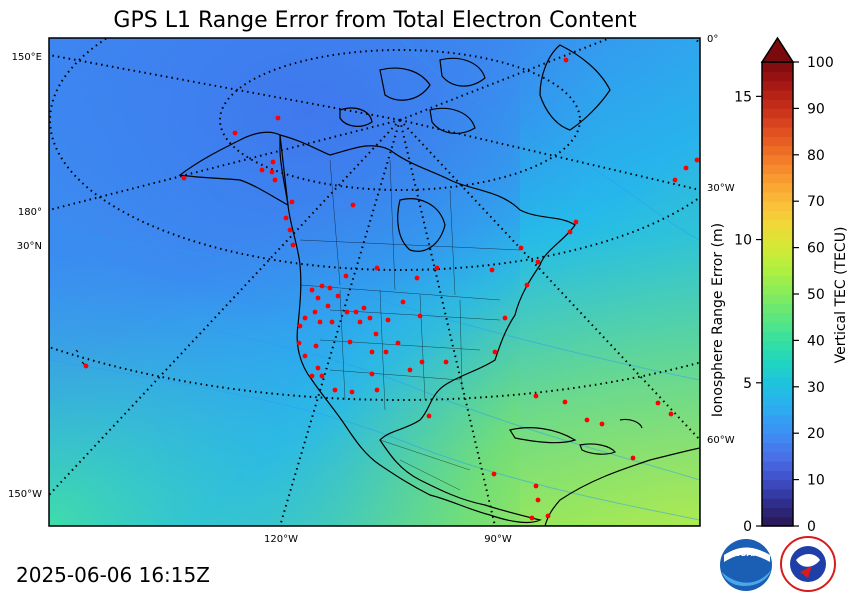 This screenshot has width=855, height=603. Describe the element at coordinates (721, 188) in the screenshot. I see `graticule-label-30w: 30°W` at that location.